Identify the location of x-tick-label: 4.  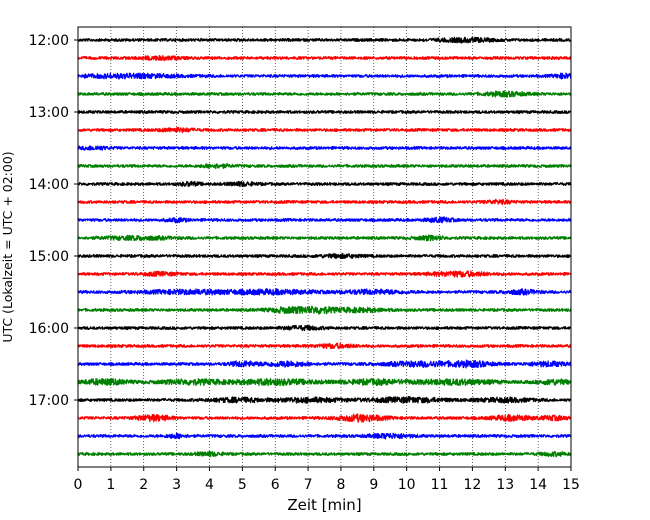
(209, 485).